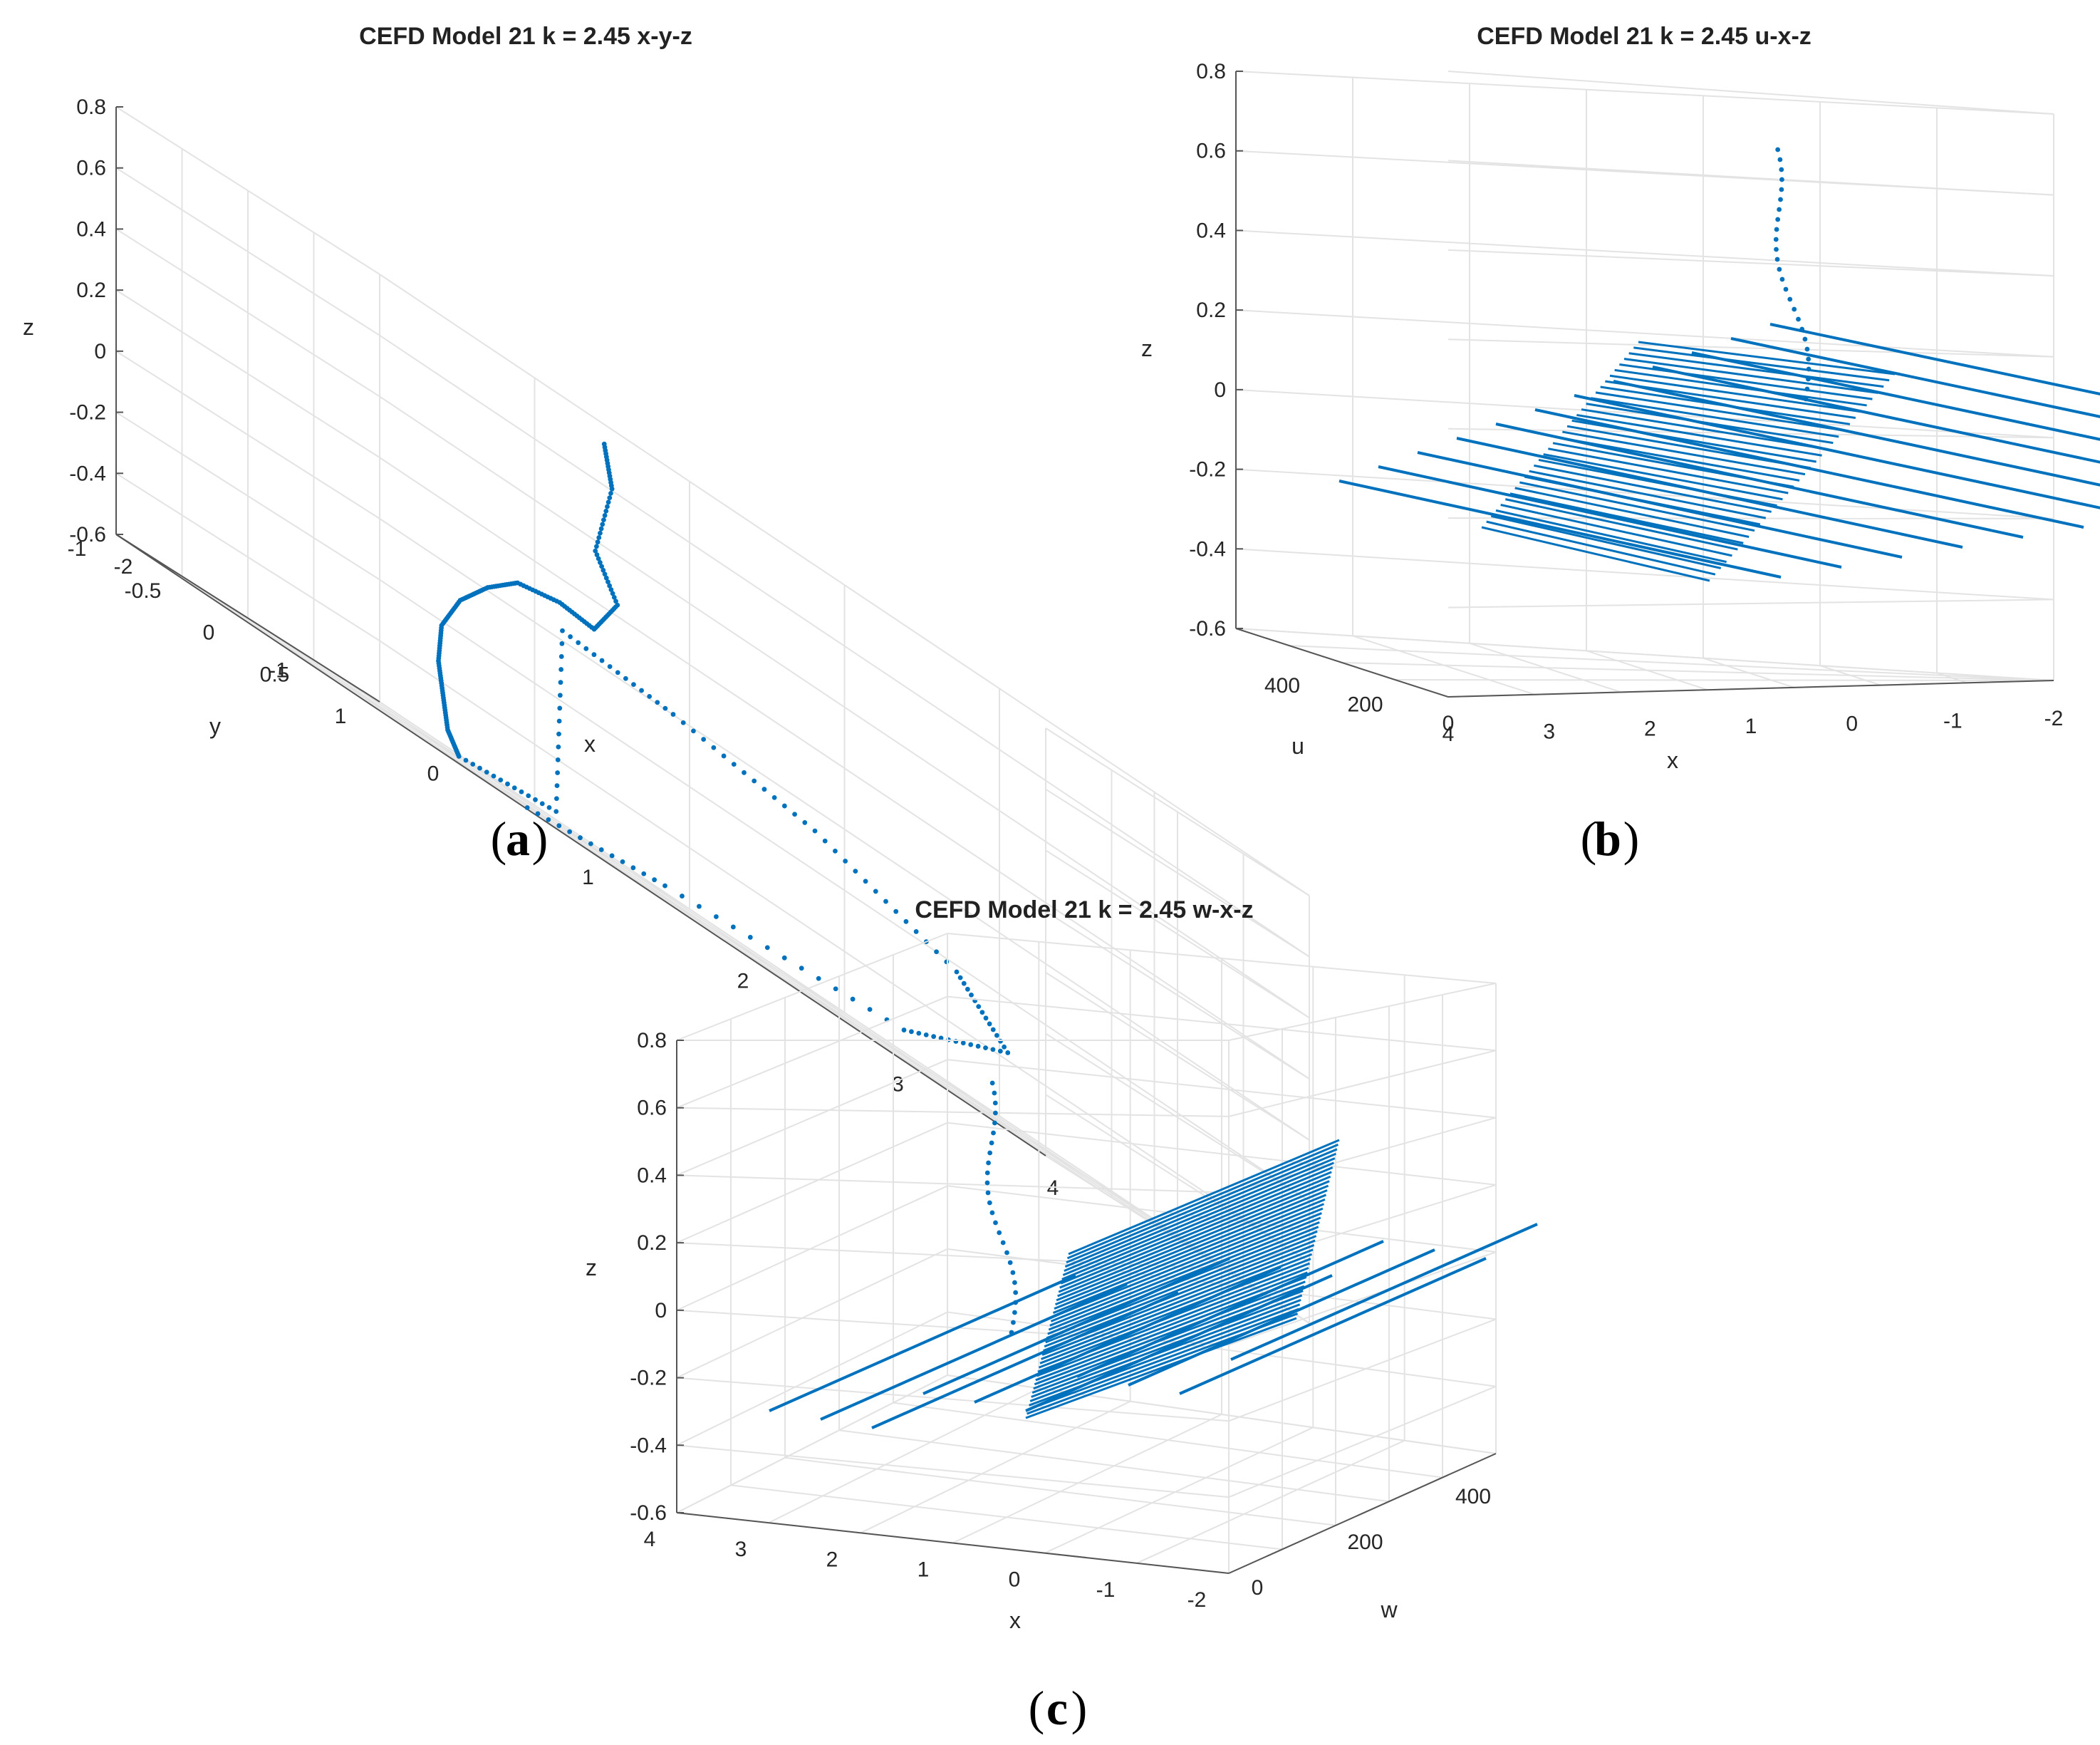 The image size is (2100, 1745). Describe the element at coordinates (123, 567) in the screenshot. I see `x-tick-label: -2` at that location.